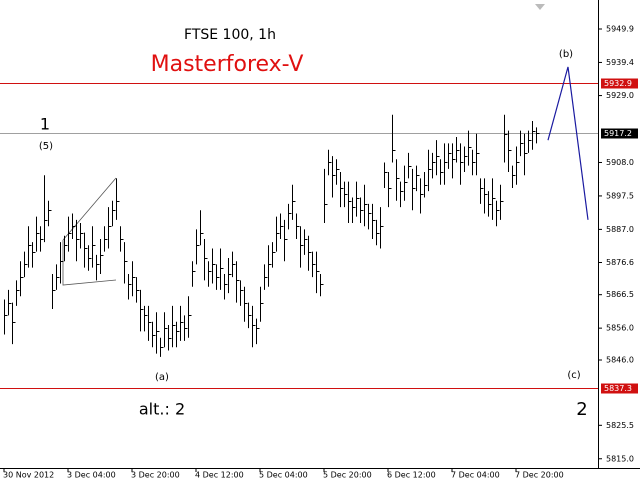 The width and height of the screenshot is (640, 484). What do you see at coordinates (568, 143) in the screenshot?
I see `forecast-line` at bounding box center [568, 143].